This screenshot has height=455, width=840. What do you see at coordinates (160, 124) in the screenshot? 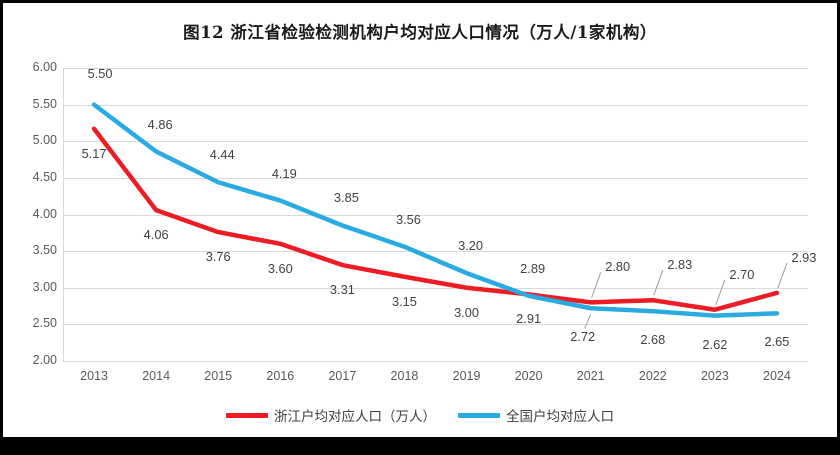
I see `data-label-national: 4.86` at bounding box center [160, 124].